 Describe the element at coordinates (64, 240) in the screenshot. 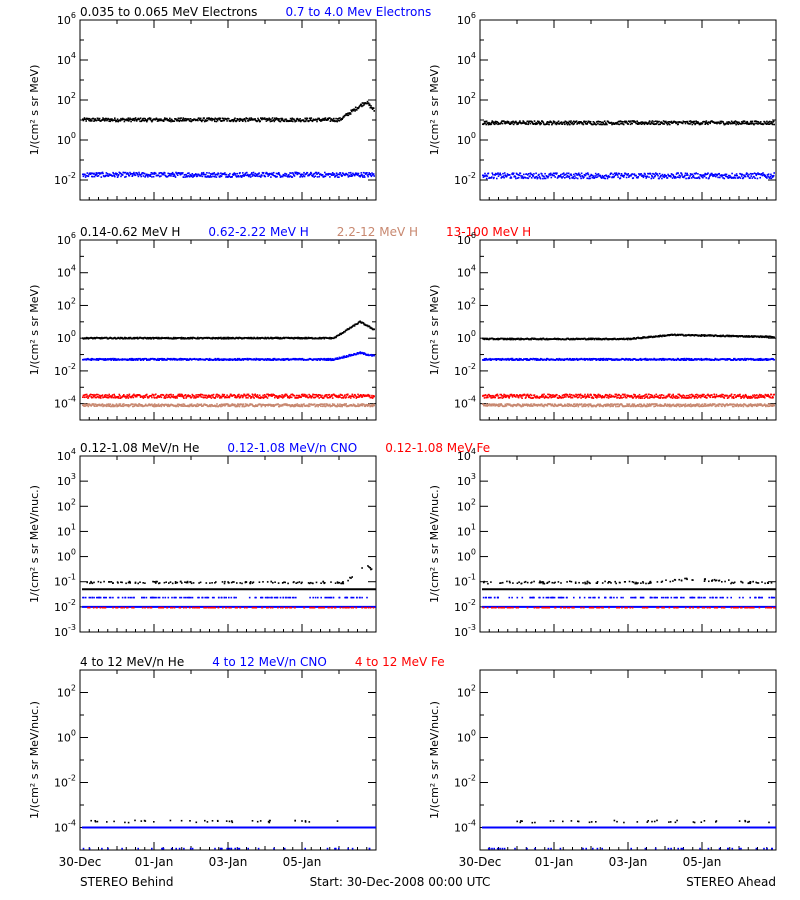

I see `y-tick-label-base: 10` at that location.